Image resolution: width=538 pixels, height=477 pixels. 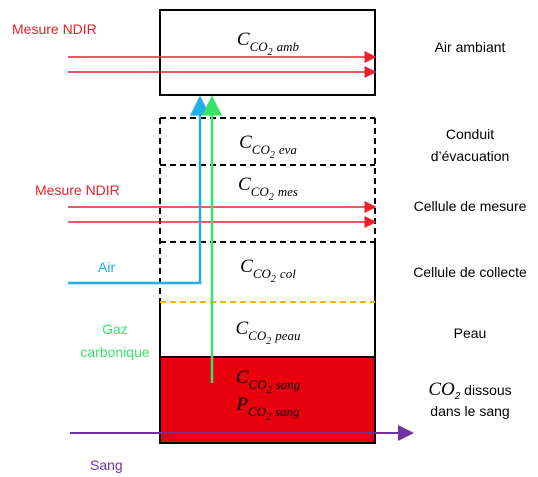 I want to click on formula: PCO2 sang, so click(x=267, y=408).